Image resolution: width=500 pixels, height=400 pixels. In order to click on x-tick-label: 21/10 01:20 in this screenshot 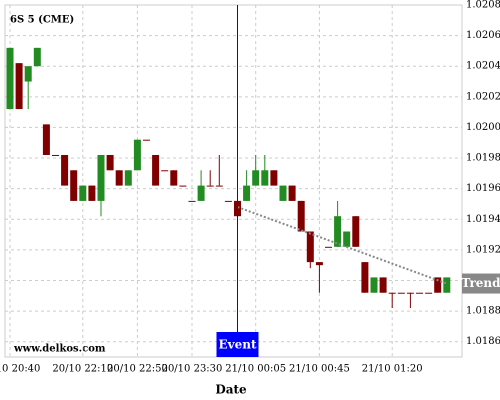, I will do `click(392, 369)`.